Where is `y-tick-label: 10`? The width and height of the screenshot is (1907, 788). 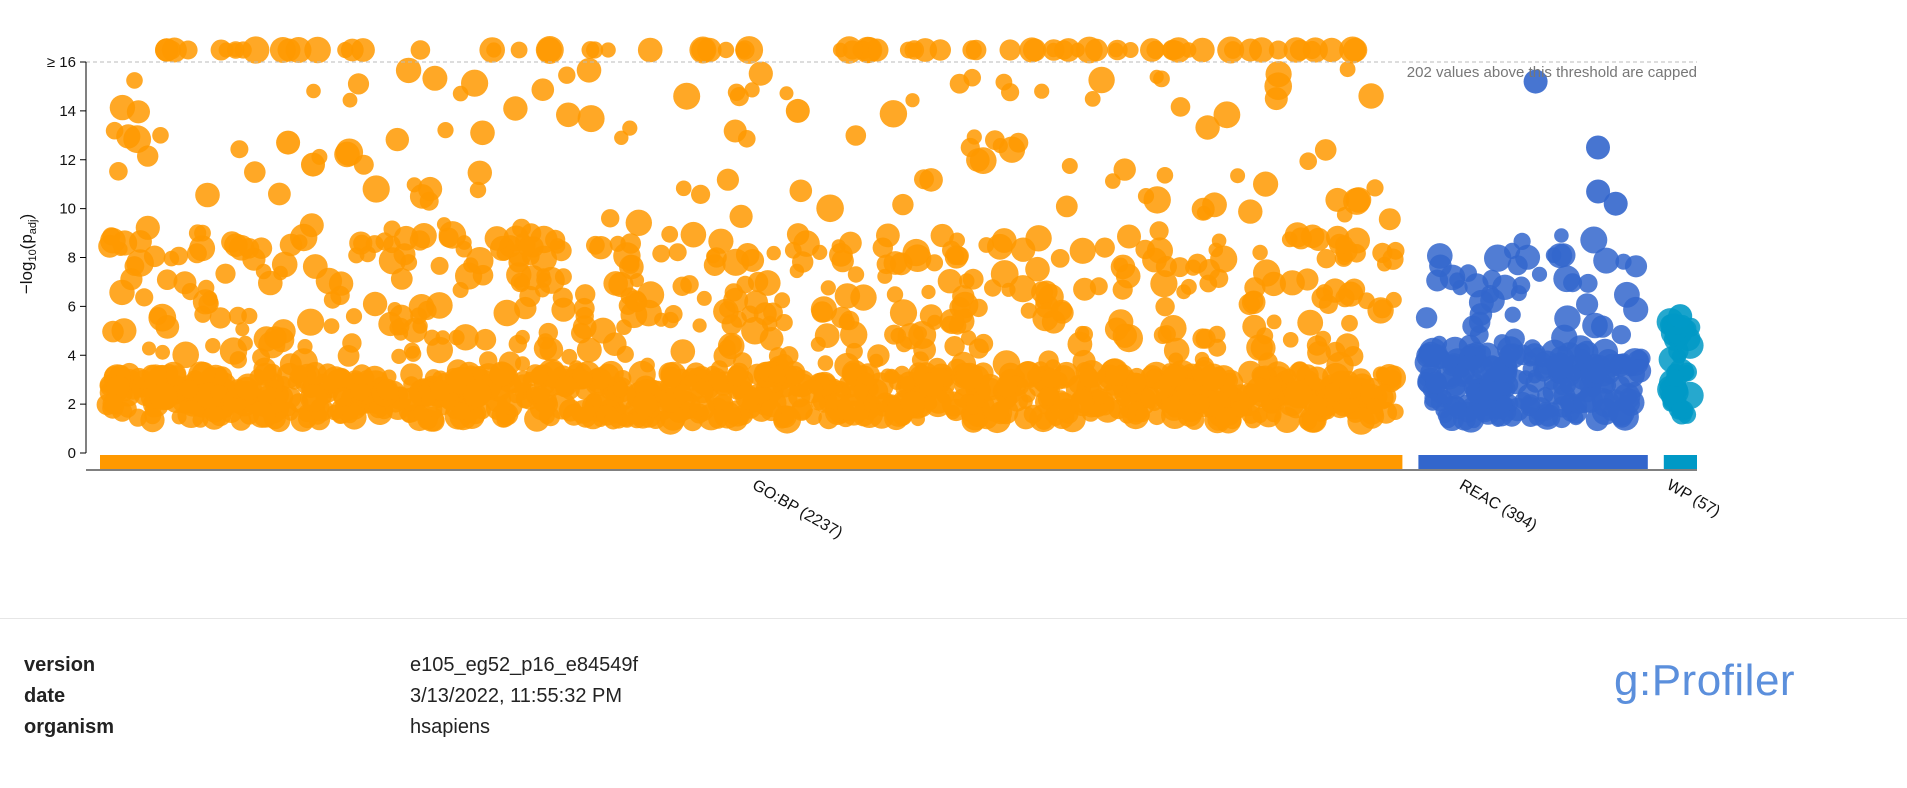 y-tick-label: 10 is located at coordinates (67, 209).